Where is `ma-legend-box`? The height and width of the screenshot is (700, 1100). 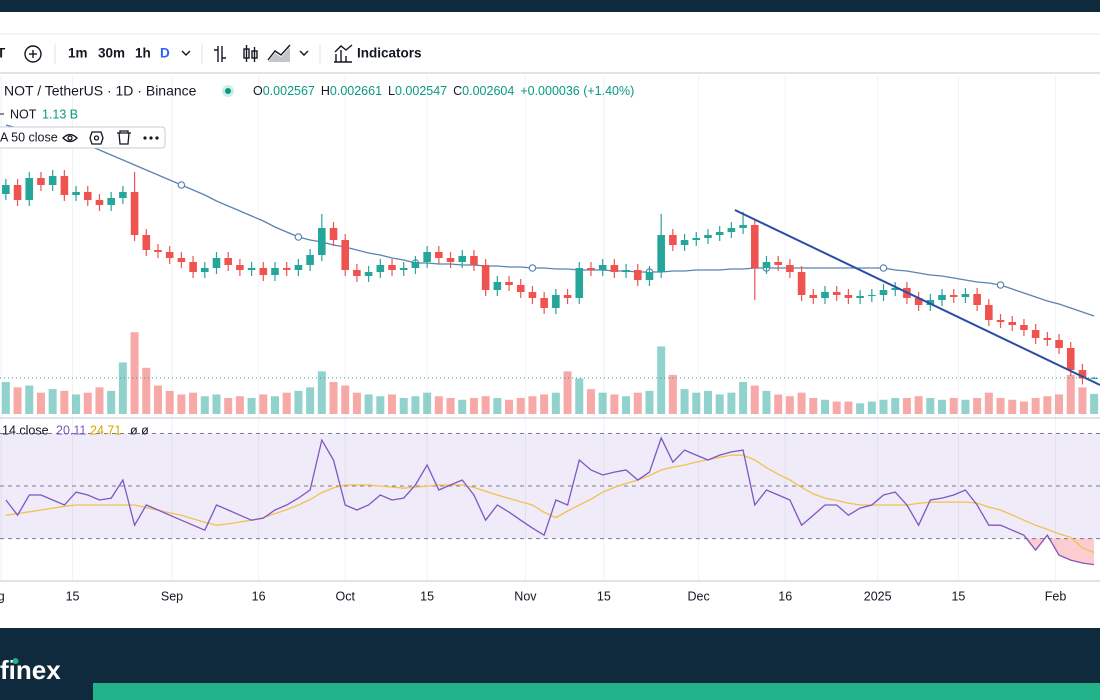
ma-legend-box is located at coordinates (83, 137).